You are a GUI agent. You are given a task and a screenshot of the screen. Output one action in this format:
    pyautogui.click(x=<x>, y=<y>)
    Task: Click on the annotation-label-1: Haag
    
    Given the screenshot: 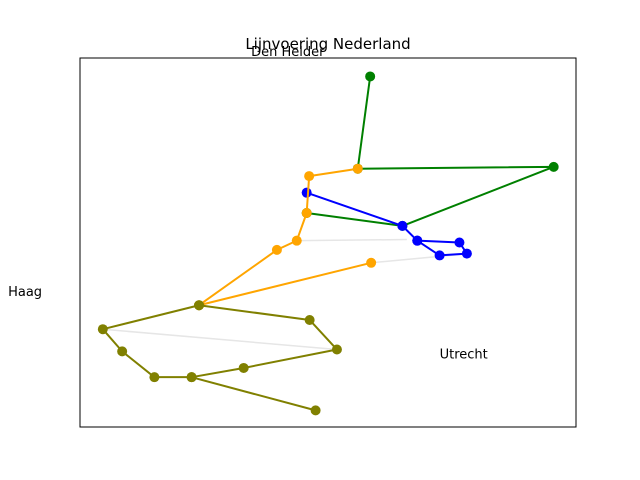 What is the action you would take?
    pyautogui.click(x=25, y=292)
    